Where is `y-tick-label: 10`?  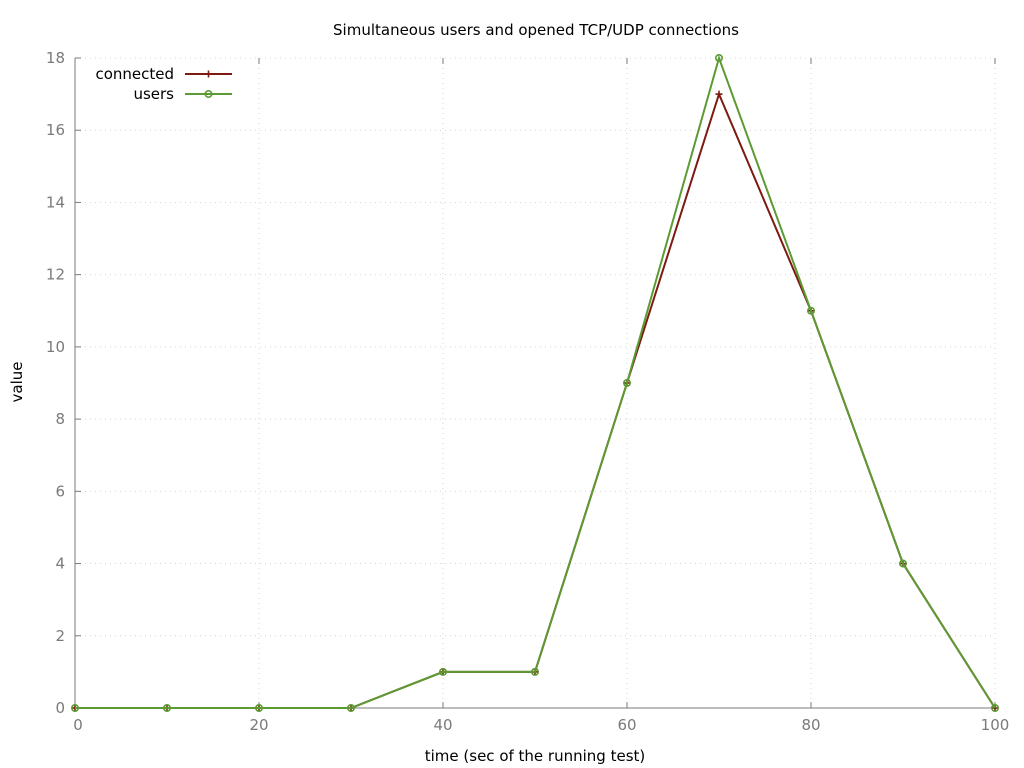
y-tick-label: 10 is located at coordinates (55, 347).